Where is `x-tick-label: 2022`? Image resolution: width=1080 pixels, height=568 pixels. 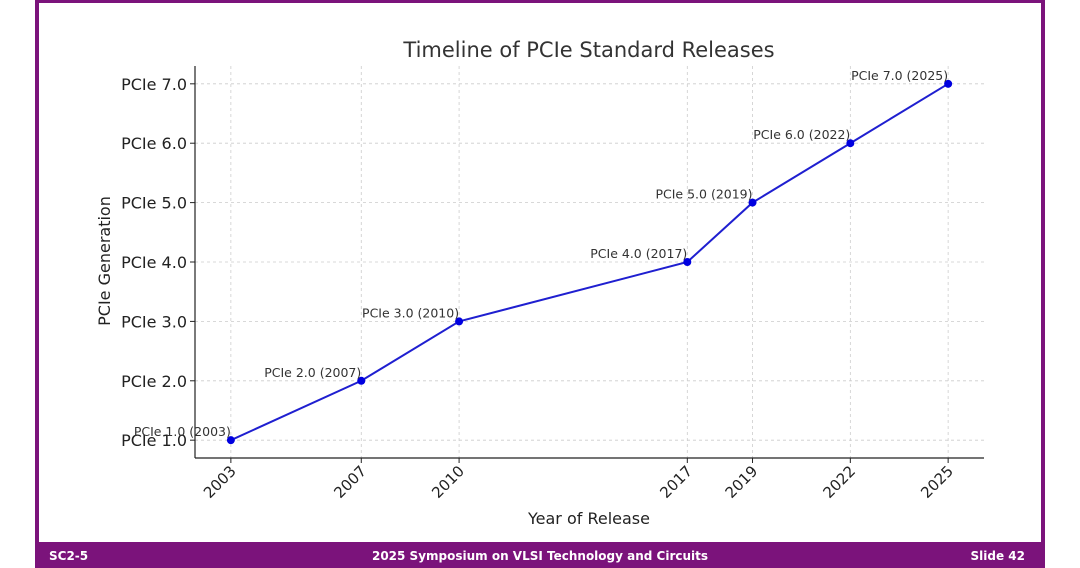
x-tick-label: 2022 is located at coordinates (839, 482).